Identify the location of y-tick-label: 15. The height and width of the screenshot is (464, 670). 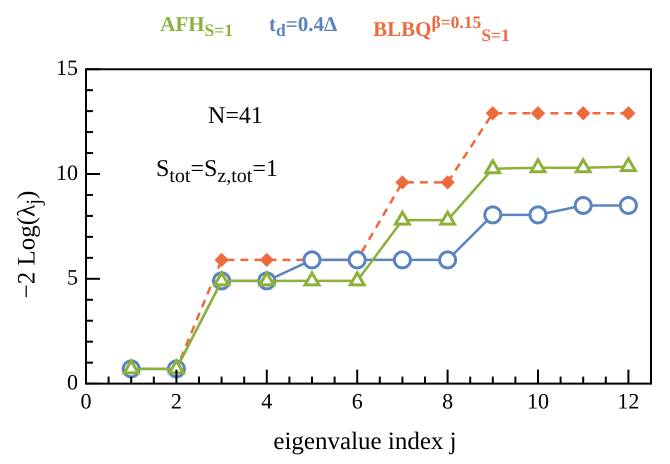
(67, 67).